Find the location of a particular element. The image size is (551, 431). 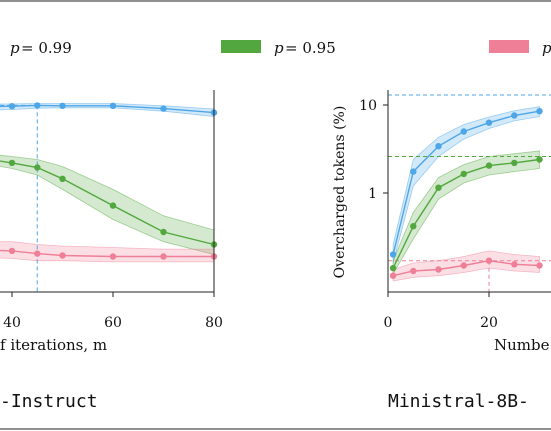

right-y-axis-label: Overcharged tokens (%) is located at coordinates (340, 192).